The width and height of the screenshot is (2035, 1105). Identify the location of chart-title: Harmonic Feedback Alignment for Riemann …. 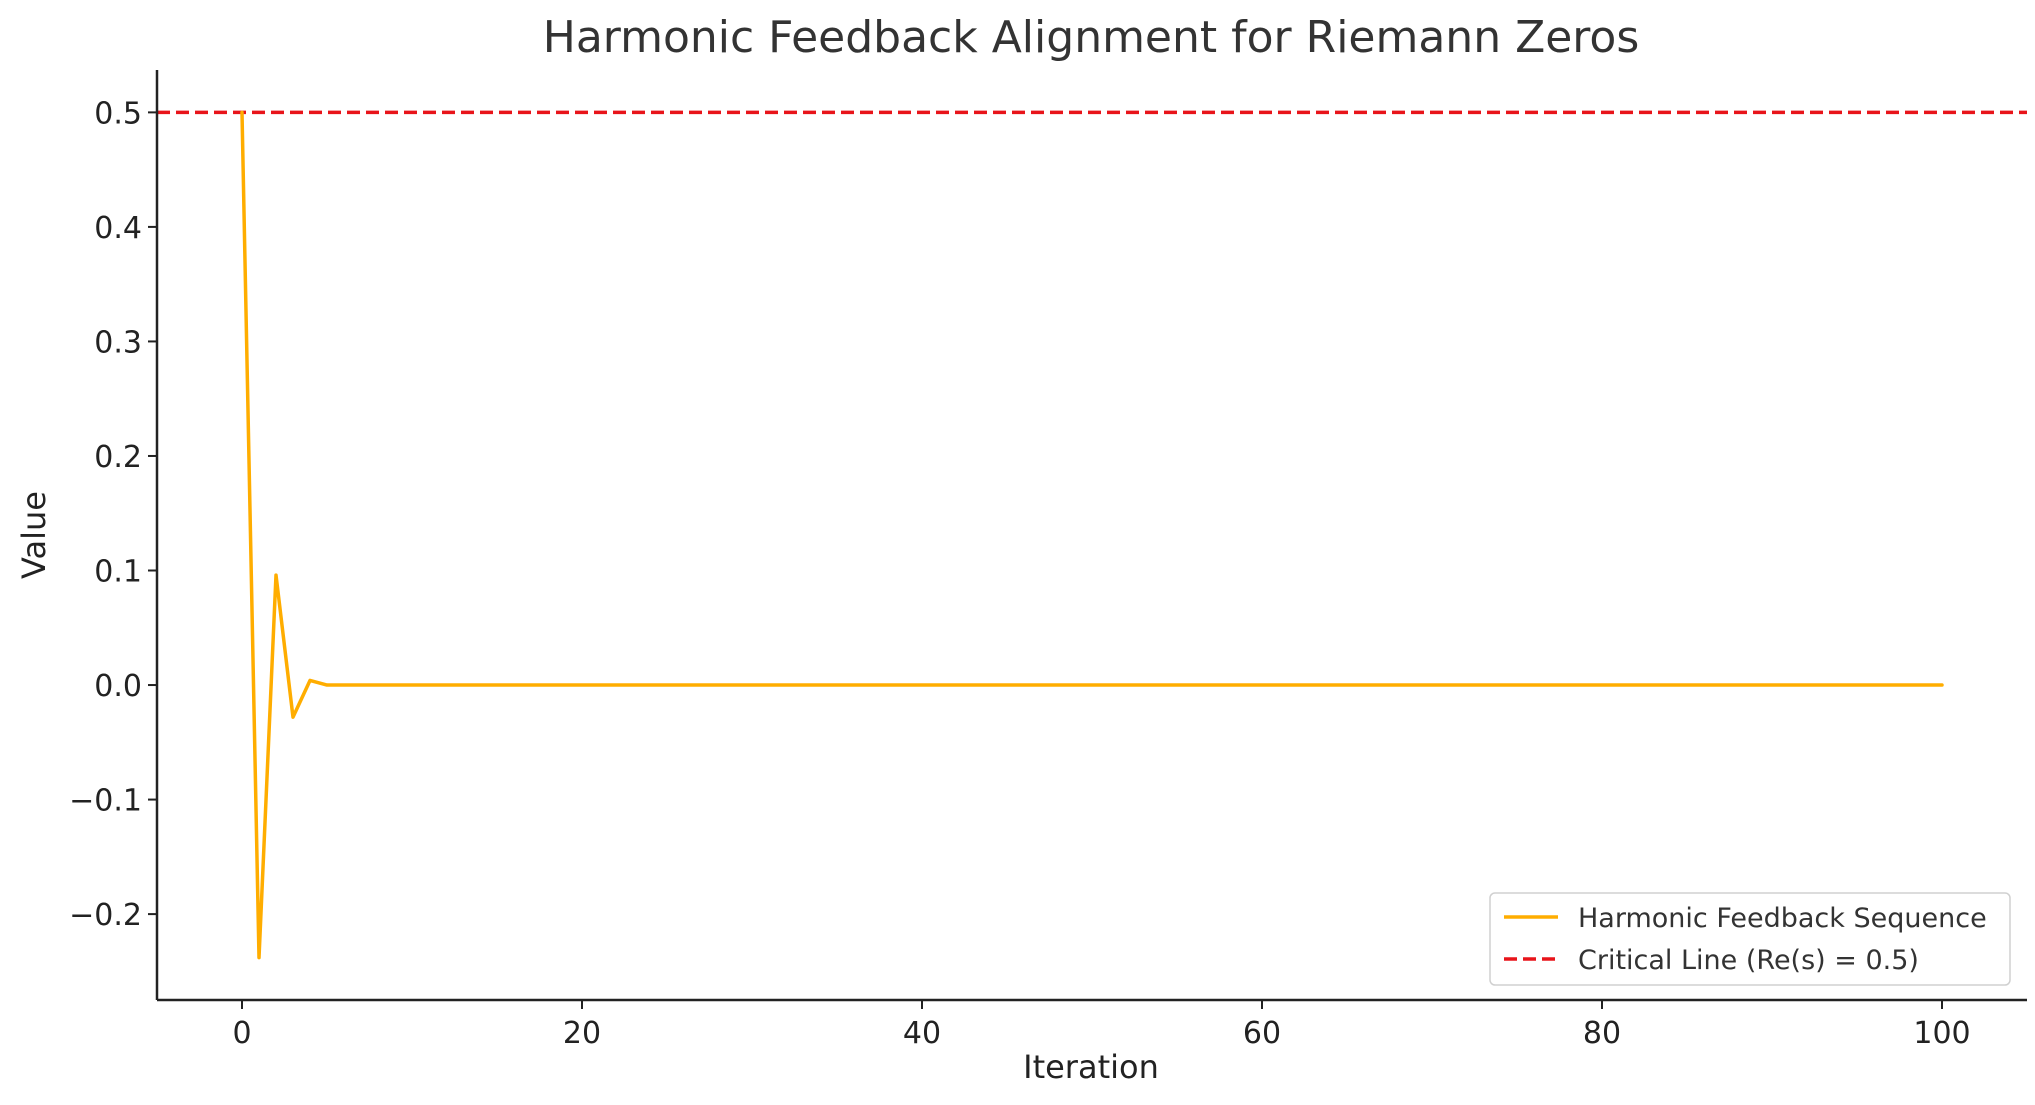
(1091, 37).